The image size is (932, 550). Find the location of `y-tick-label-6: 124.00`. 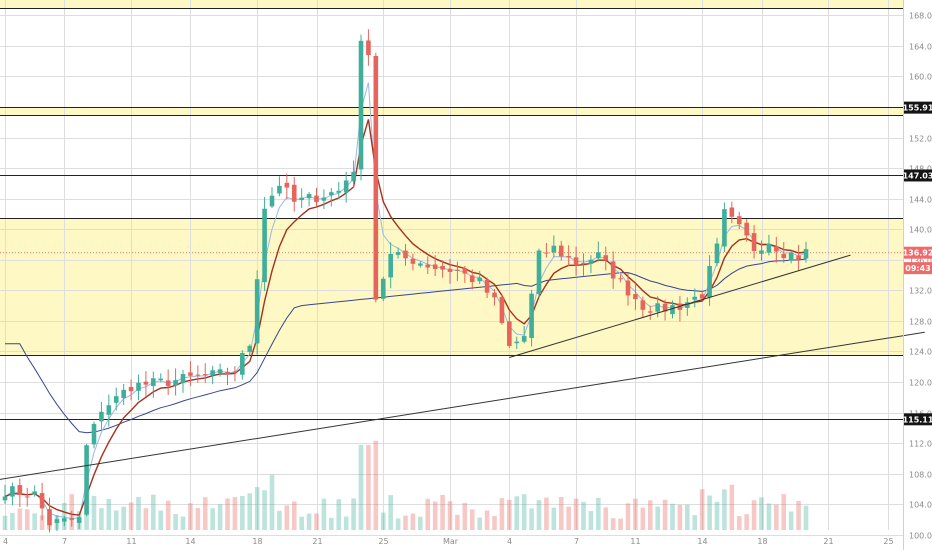

y-tick-label-6: 124.00 is located at coordinates (920, 352).